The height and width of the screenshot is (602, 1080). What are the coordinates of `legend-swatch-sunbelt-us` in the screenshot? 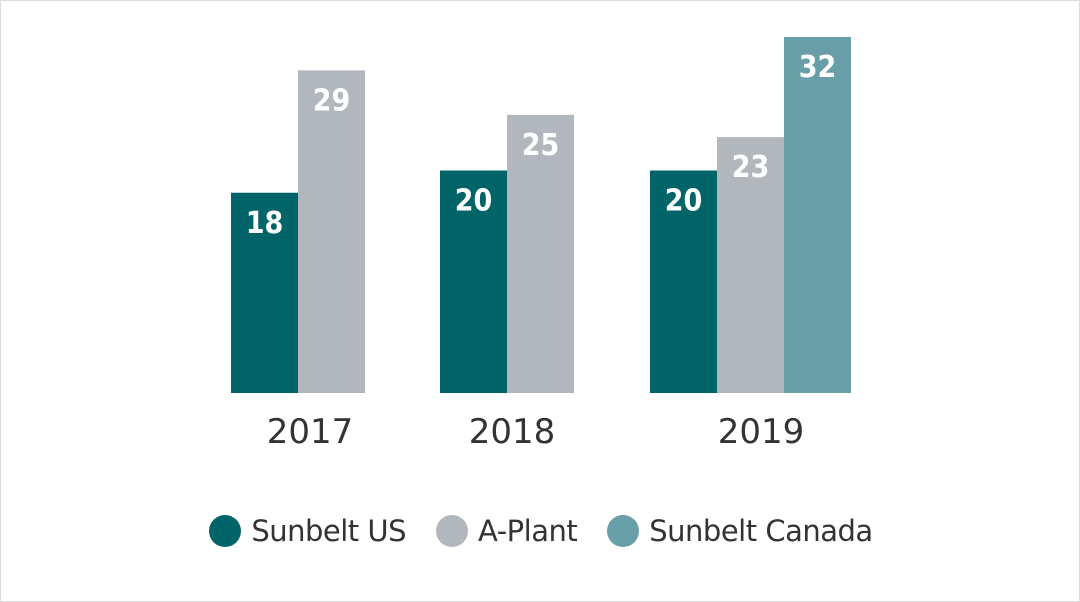 It's located at (225, 531).